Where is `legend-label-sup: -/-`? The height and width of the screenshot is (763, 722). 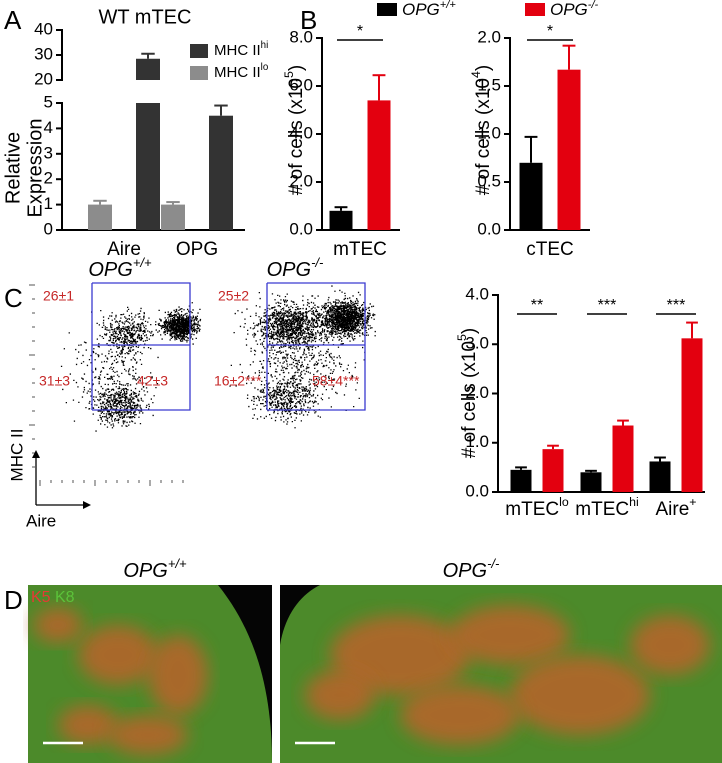
legend-label-sup: -/- is located at coordinates (593, 5).